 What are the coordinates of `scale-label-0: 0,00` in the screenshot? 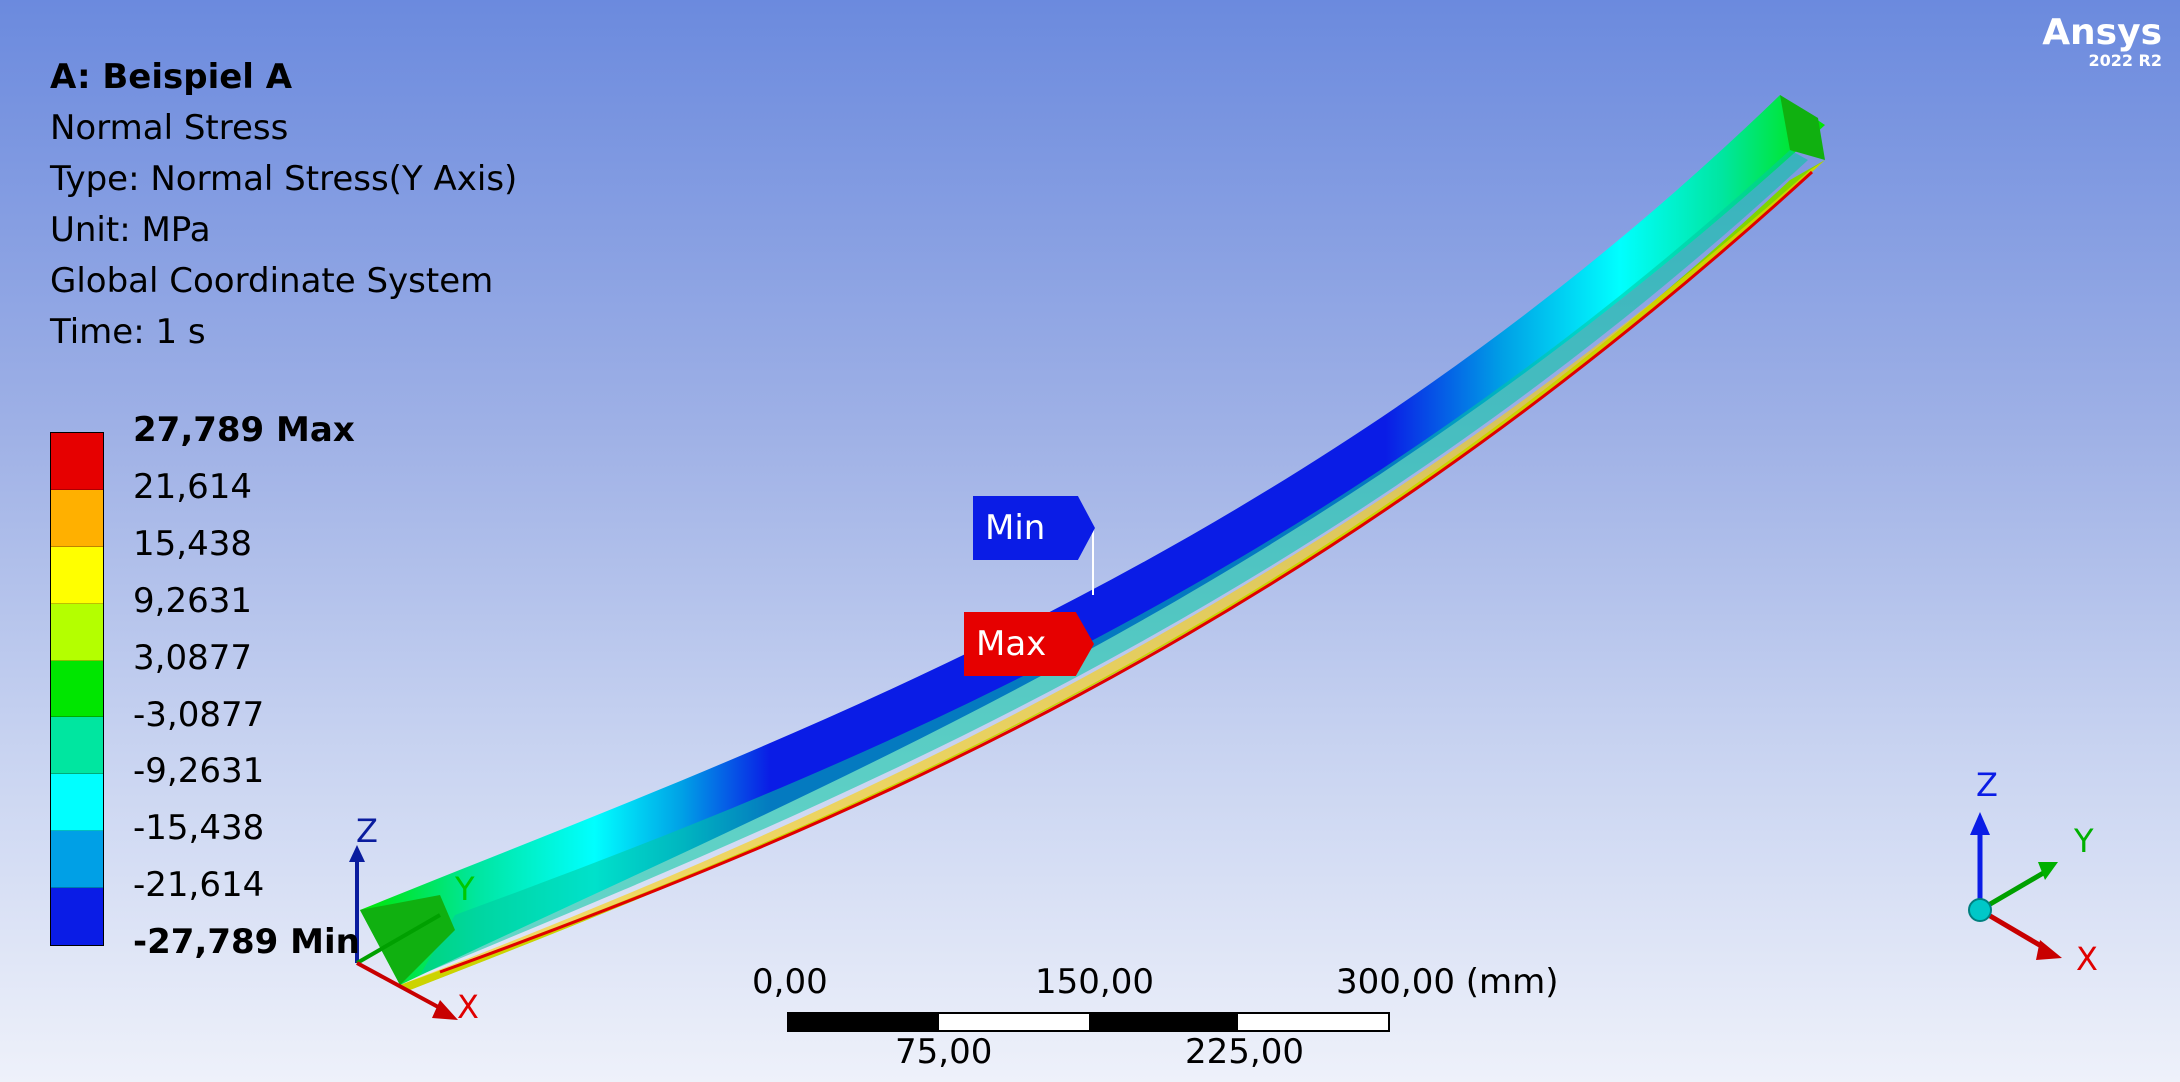 It's located at (790, 982).